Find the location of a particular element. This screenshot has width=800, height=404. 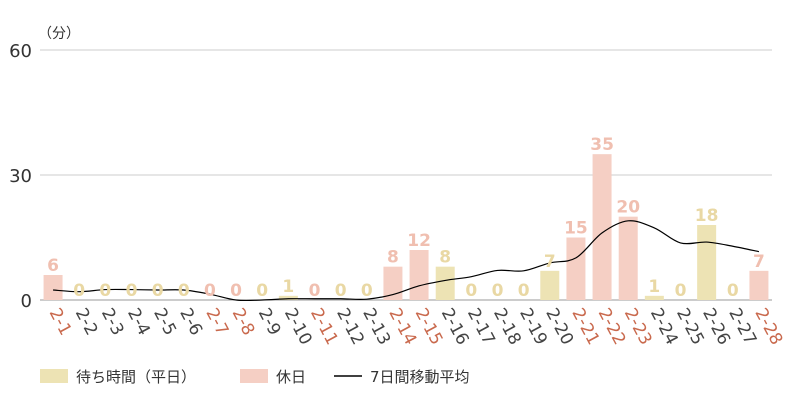

y-unit-label: （分） is located at coordinates (59, 34).